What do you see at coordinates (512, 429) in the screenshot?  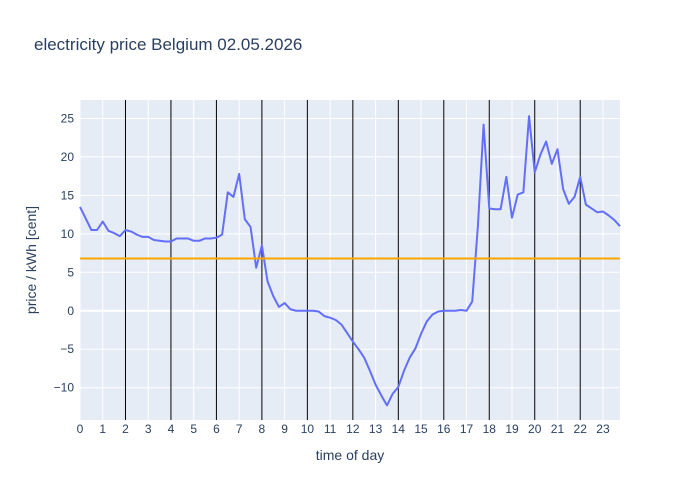 I see `x-tick-label: 19` at bounding box center [512, 429].